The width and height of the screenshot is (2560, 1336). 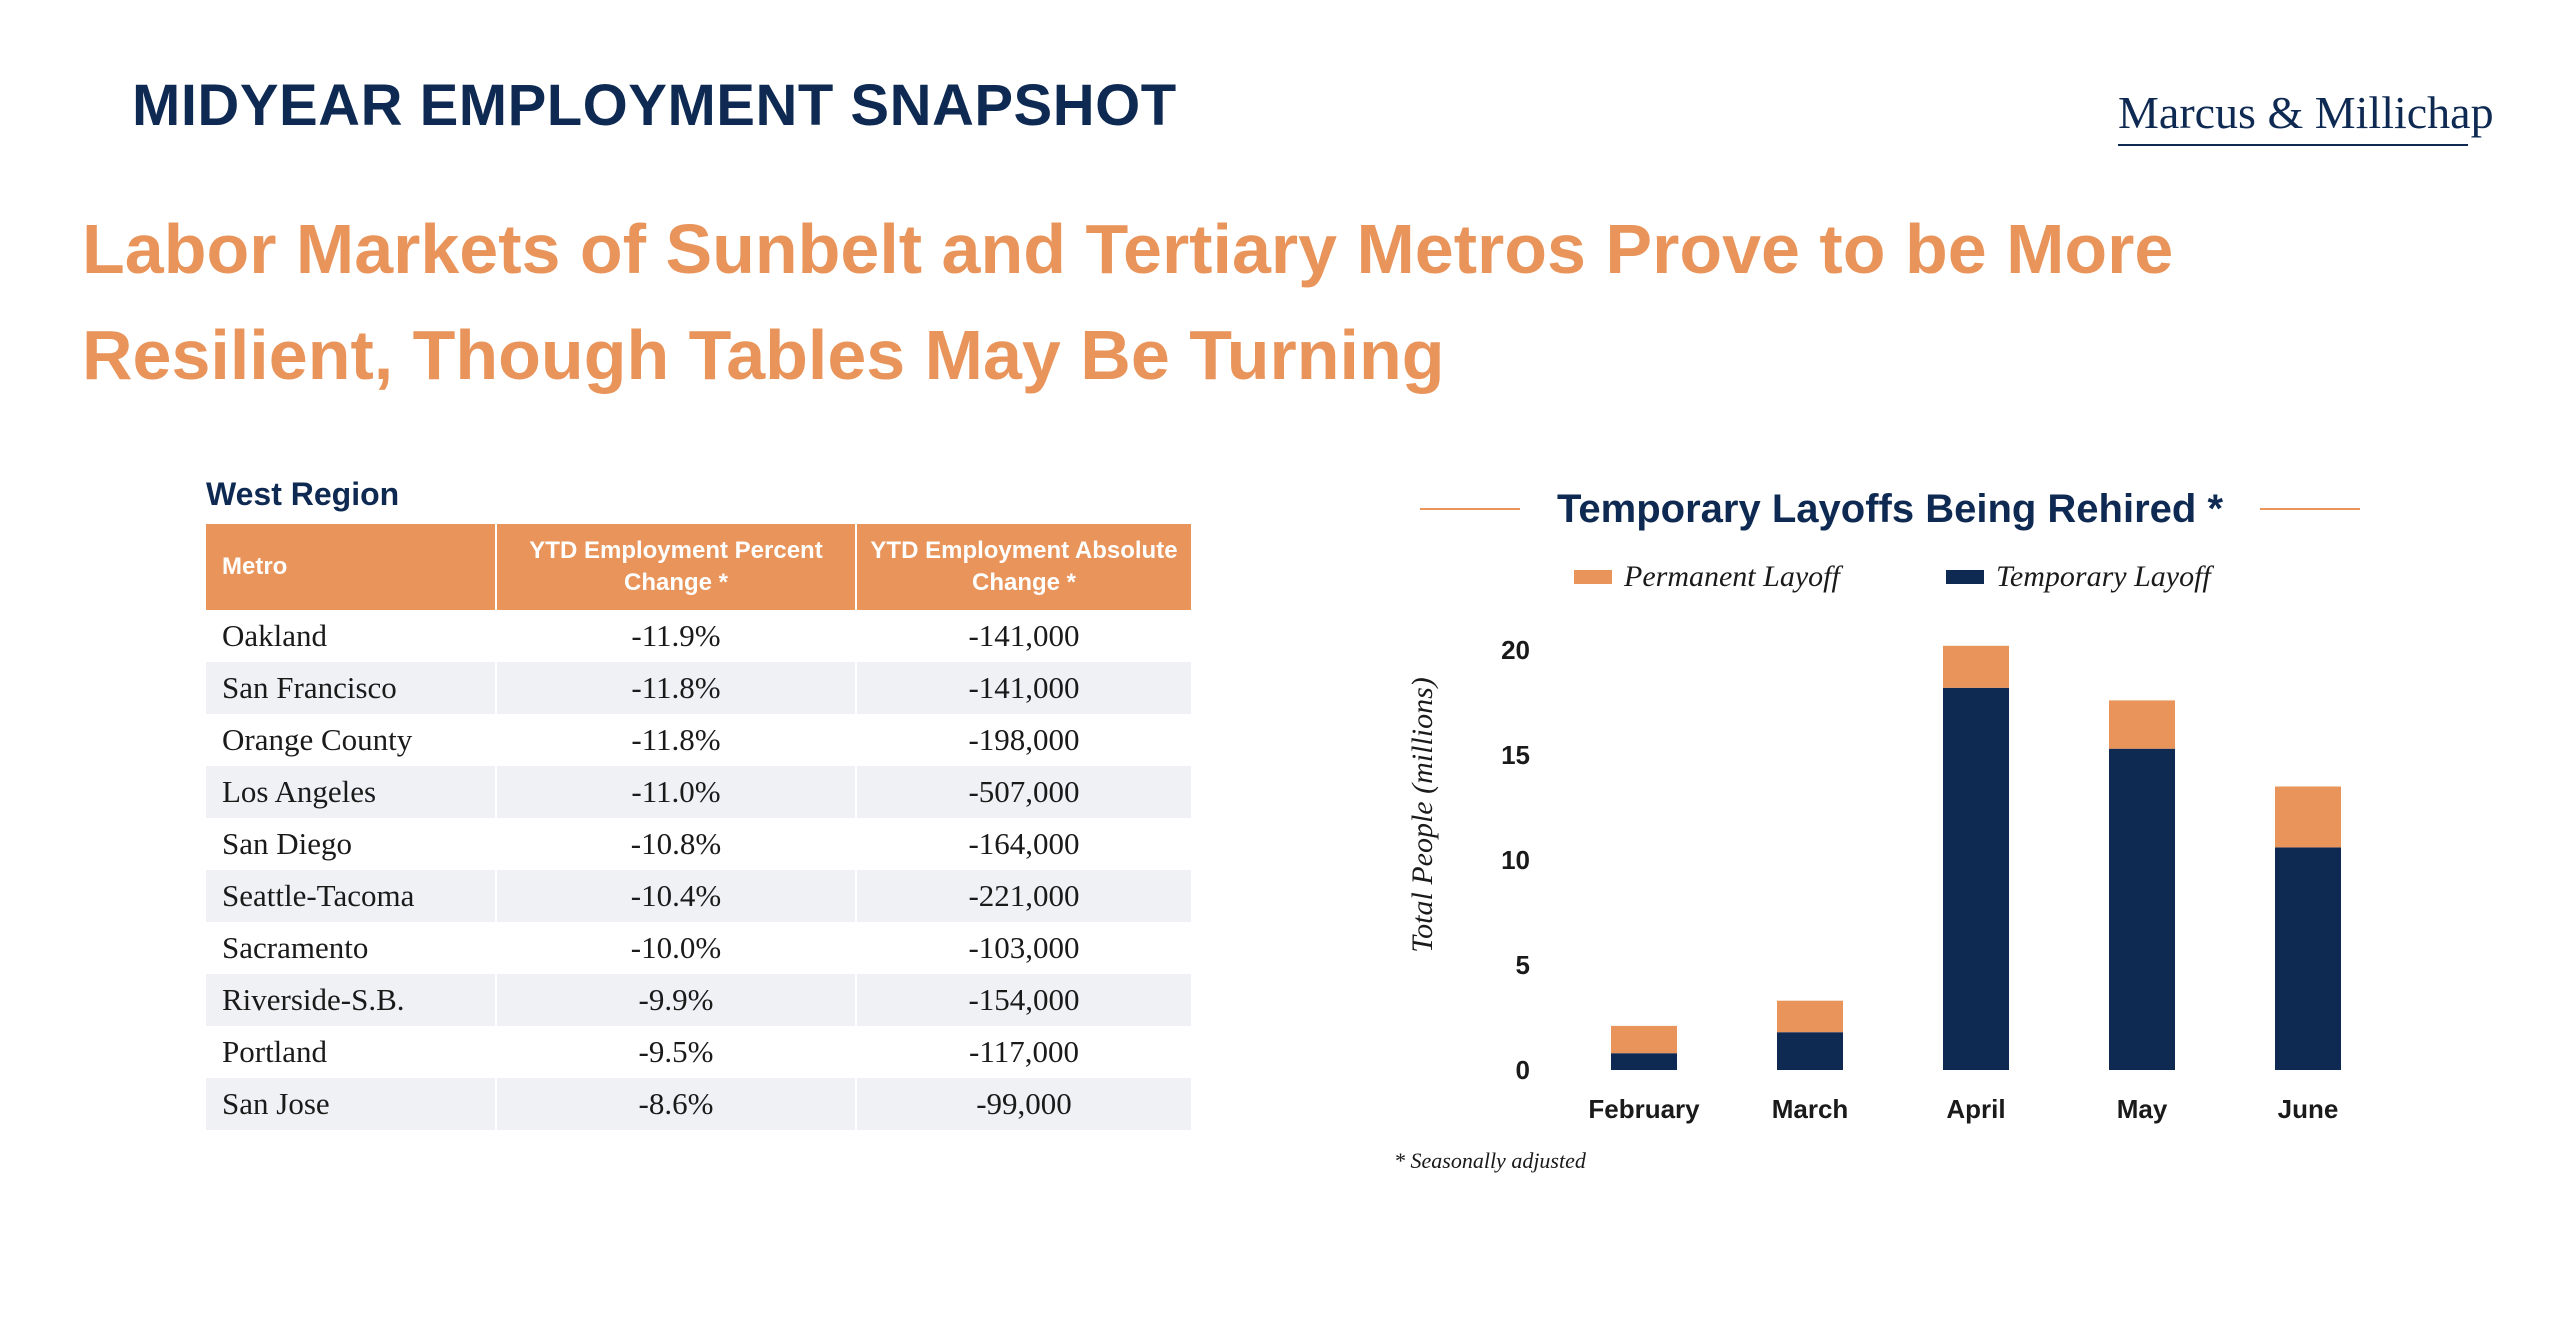 I want to click on chart-title: Temporary Layoffs Being Rehired *, so click(x=1890, y=509).